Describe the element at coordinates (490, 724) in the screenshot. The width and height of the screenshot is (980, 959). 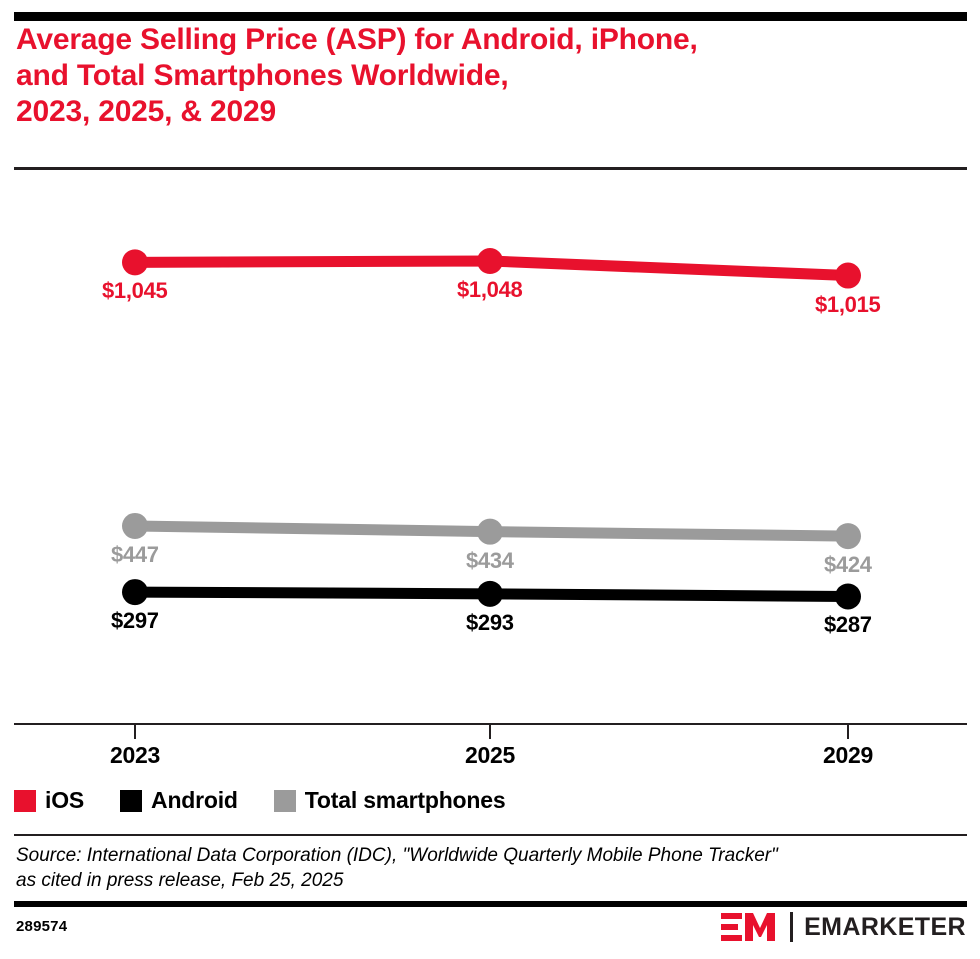
I see `x-axis-line` at that location.